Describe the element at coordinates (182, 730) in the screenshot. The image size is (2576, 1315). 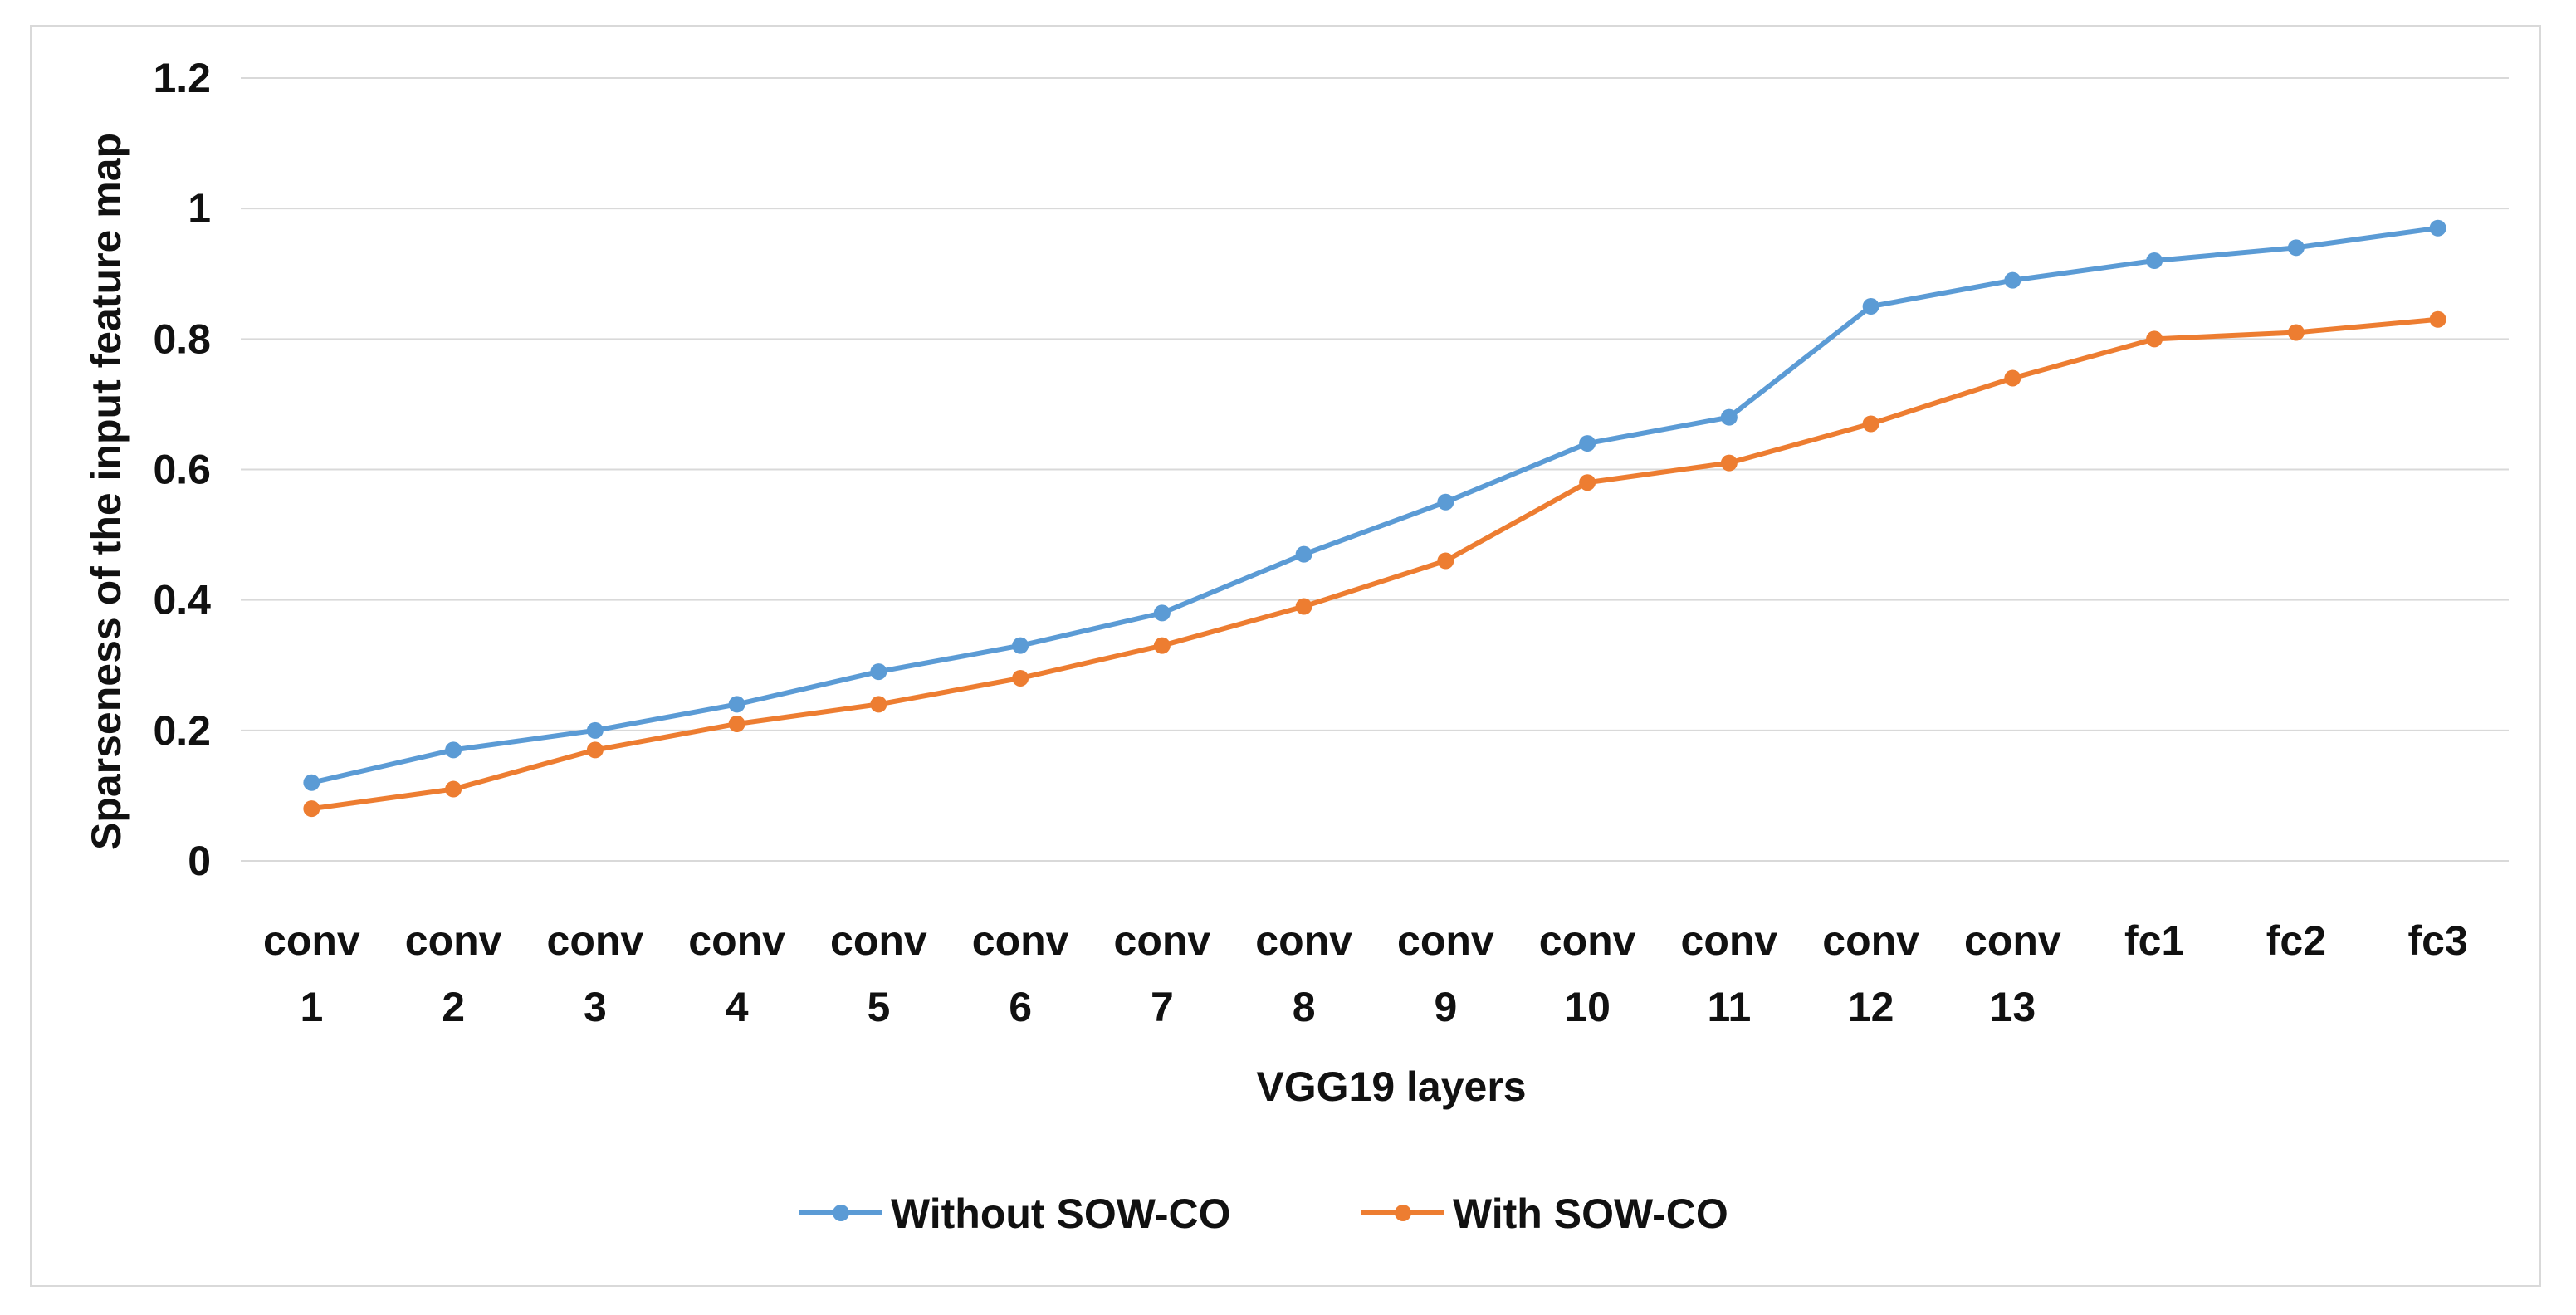
I see `y-tick-label: 0.2` at that location.